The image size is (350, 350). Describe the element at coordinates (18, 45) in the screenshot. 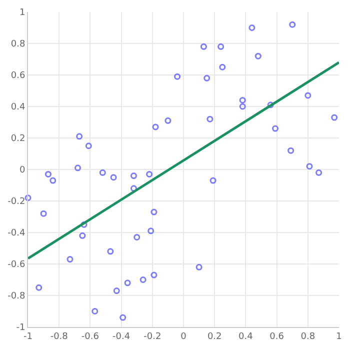

I see `y-tick-label: 0.8` at that location.